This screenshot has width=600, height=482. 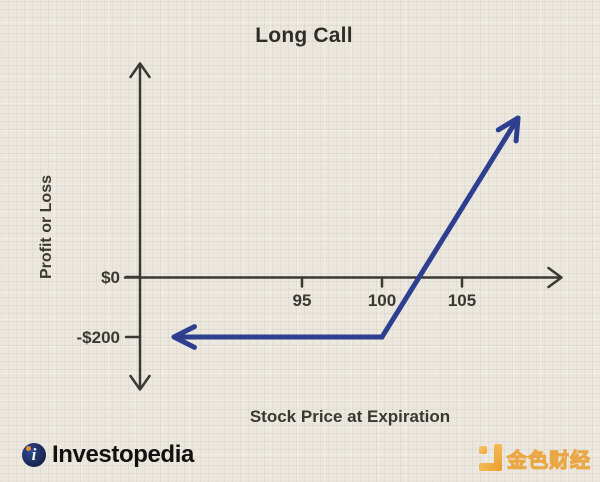 What do you see at coordinates (490, 457) in the screenshot?
I see `jinse-icon` at bounding box center [490, 457].